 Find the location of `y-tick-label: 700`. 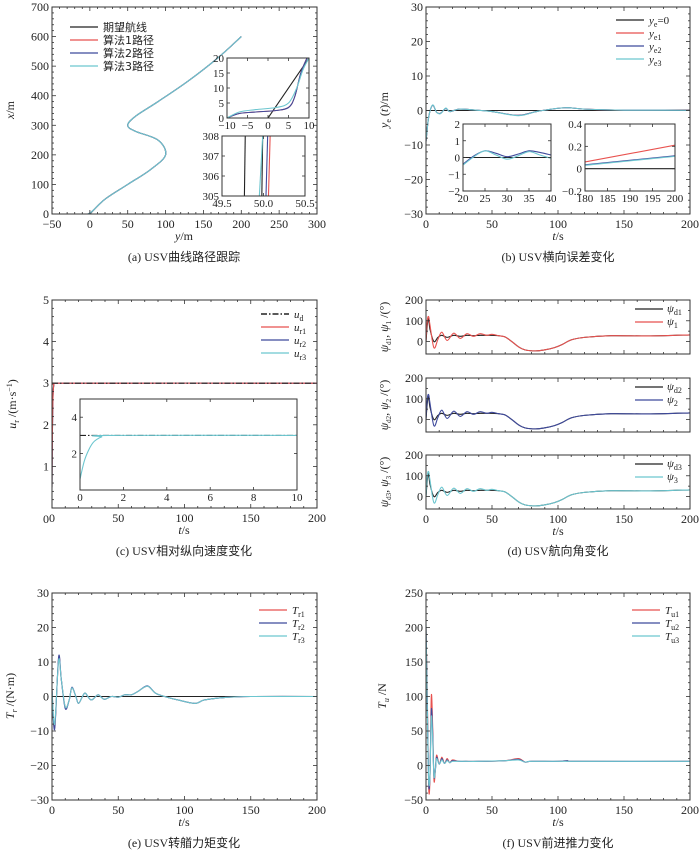

y-tick-label: 700 is located at coordinates (40, 7).